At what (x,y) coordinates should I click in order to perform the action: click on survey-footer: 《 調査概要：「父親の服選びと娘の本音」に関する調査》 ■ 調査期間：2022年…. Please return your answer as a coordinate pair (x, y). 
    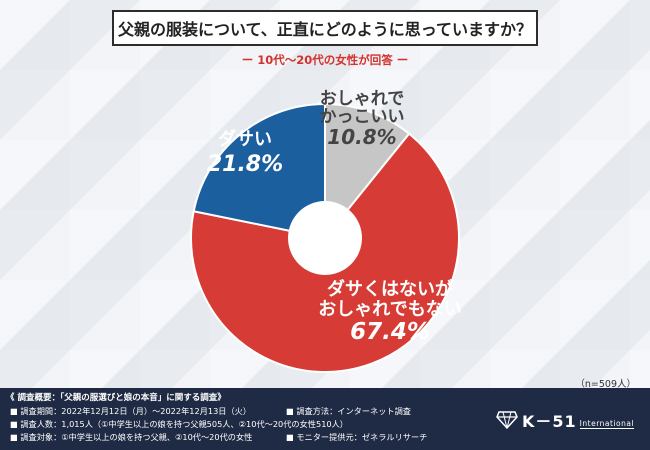
    Looking at the image, I should click on (325, 419).